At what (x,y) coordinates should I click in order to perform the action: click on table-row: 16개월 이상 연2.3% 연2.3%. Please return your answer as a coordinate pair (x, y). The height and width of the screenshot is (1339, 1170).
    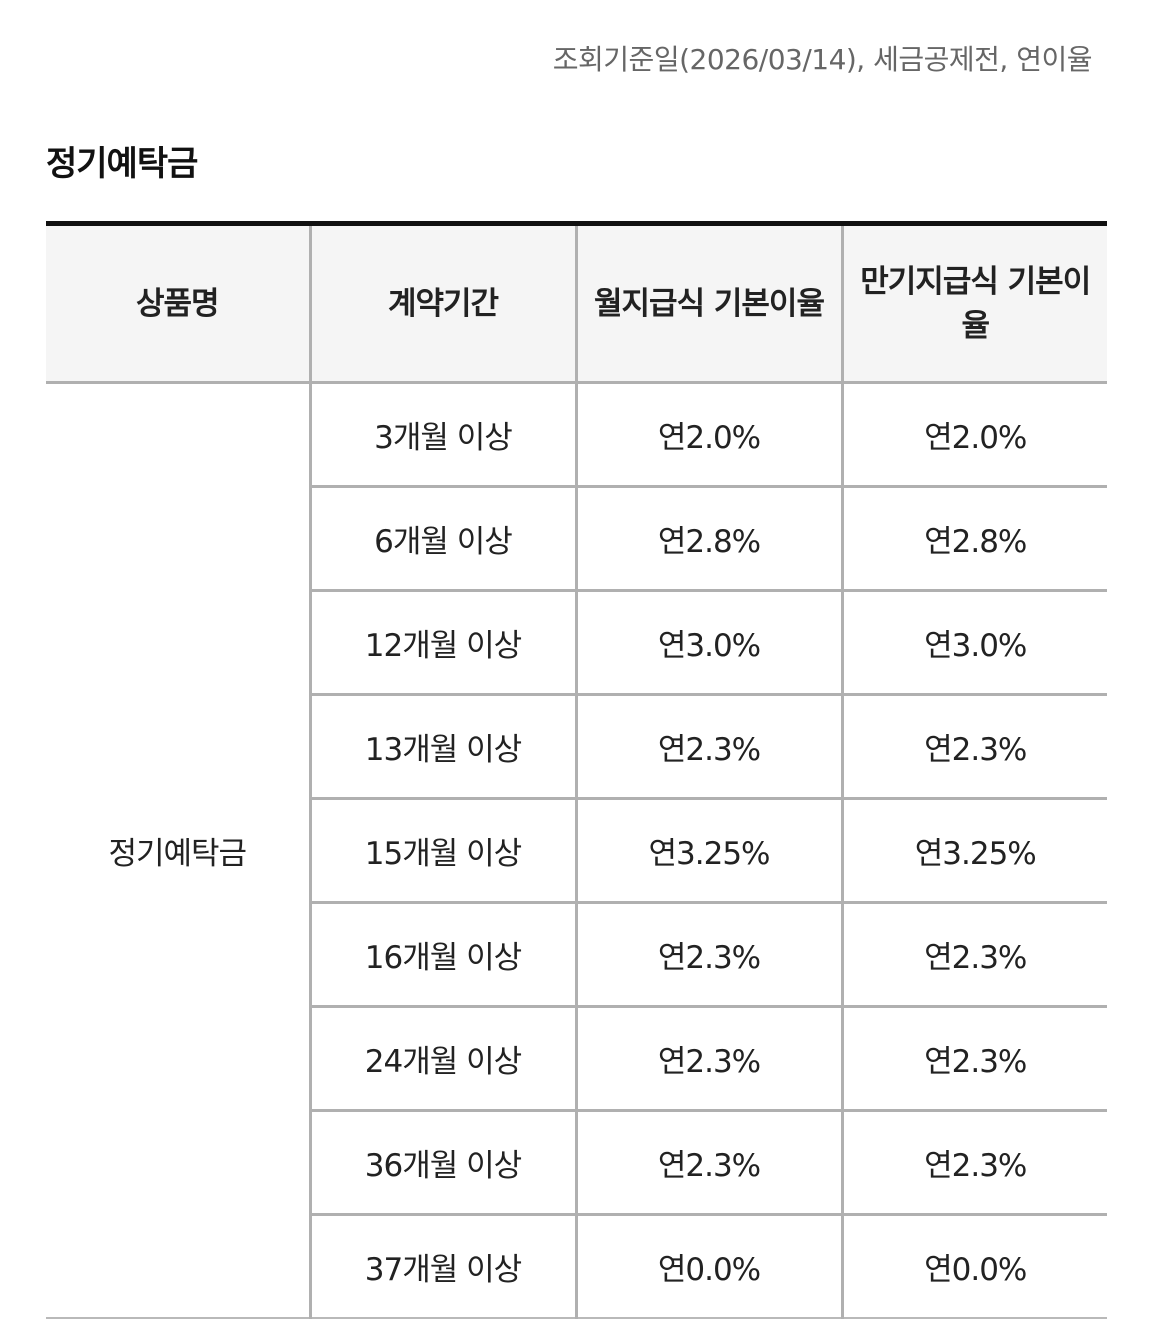
    Looking at the image, I should click on (576, 955).